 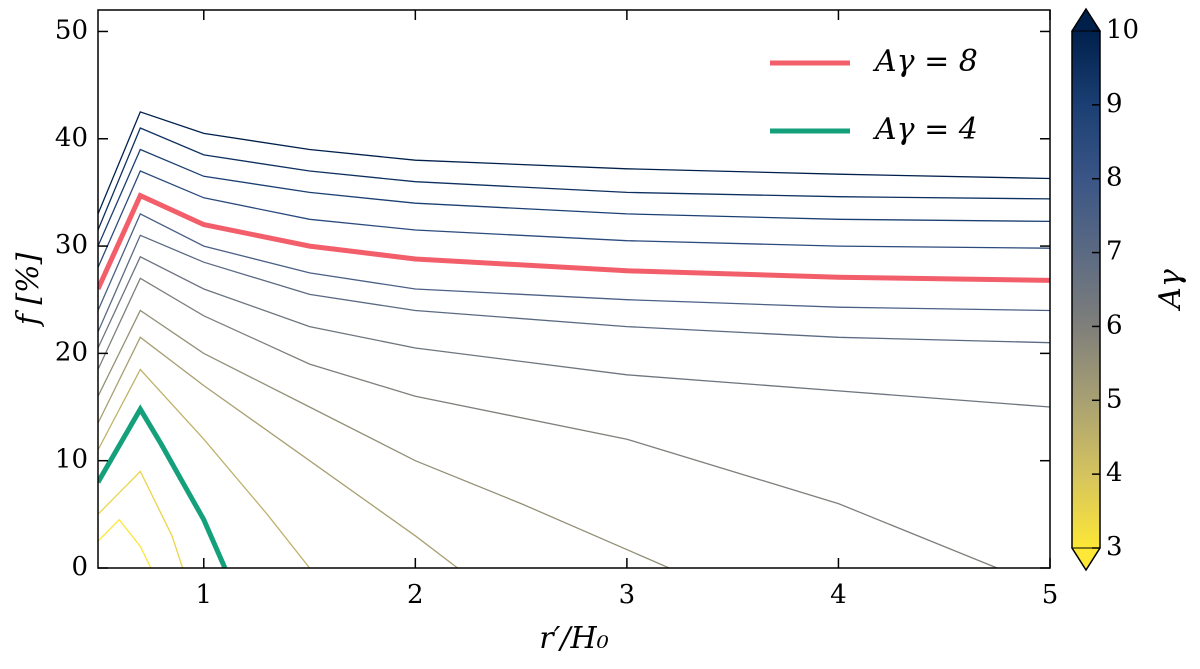 What do you see at coordinates (1114, 325) in the screenshot?
I see `colorbar-tick-label: 6` at bounding box center [1114, 325].